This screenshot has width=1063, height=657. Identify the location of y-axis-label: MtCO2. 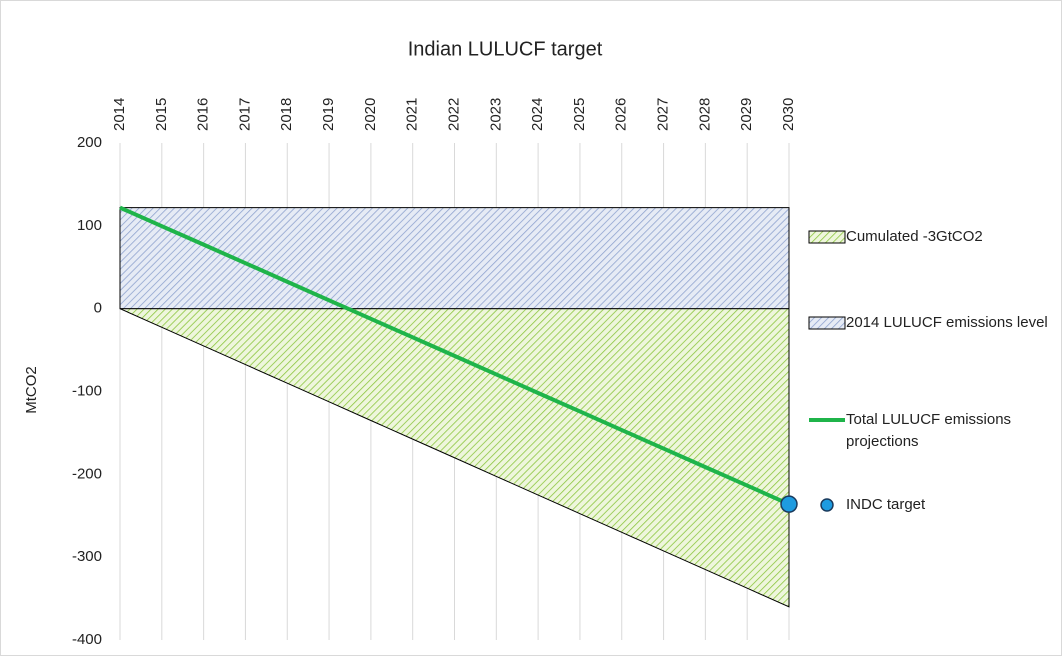
(31, 390).